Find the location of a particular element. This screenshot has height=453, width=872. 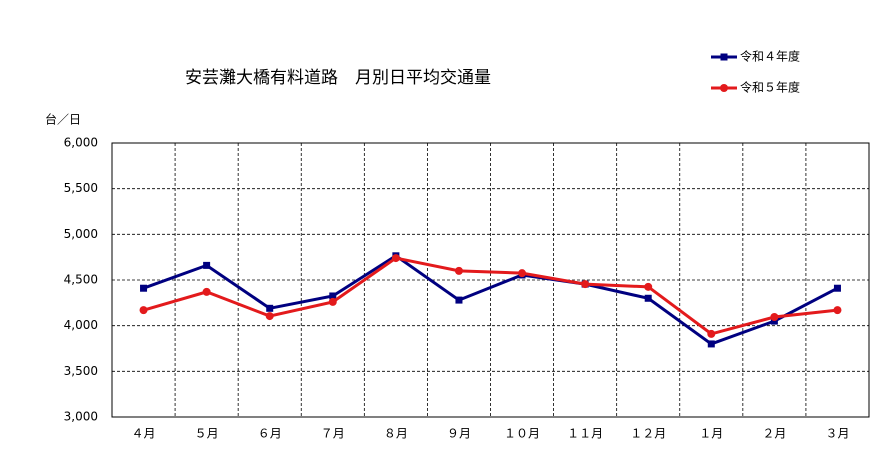

x-tick-label: ３月 is located at coordinates (837, 434).